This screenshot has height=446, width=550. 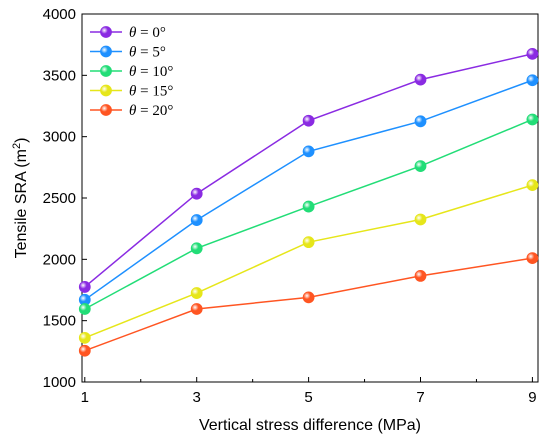 What do you see at coordinates (310, 425) in the screenshot?
I see `x-axis-title: Vertical stress difference (MPa)` at bounding box center [310, 425].